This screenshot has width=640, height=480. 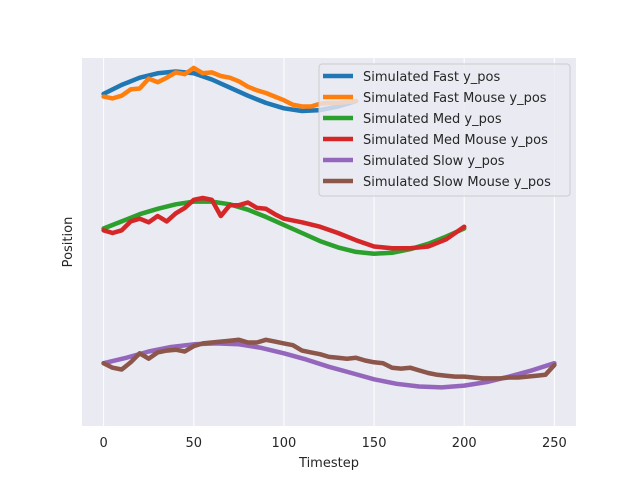 What do you see at coordinates (455, 140) in the screenshot?
I see `legend-entry-label: Simulated Med Mouse y_pos` at bounding box center [455, 140].